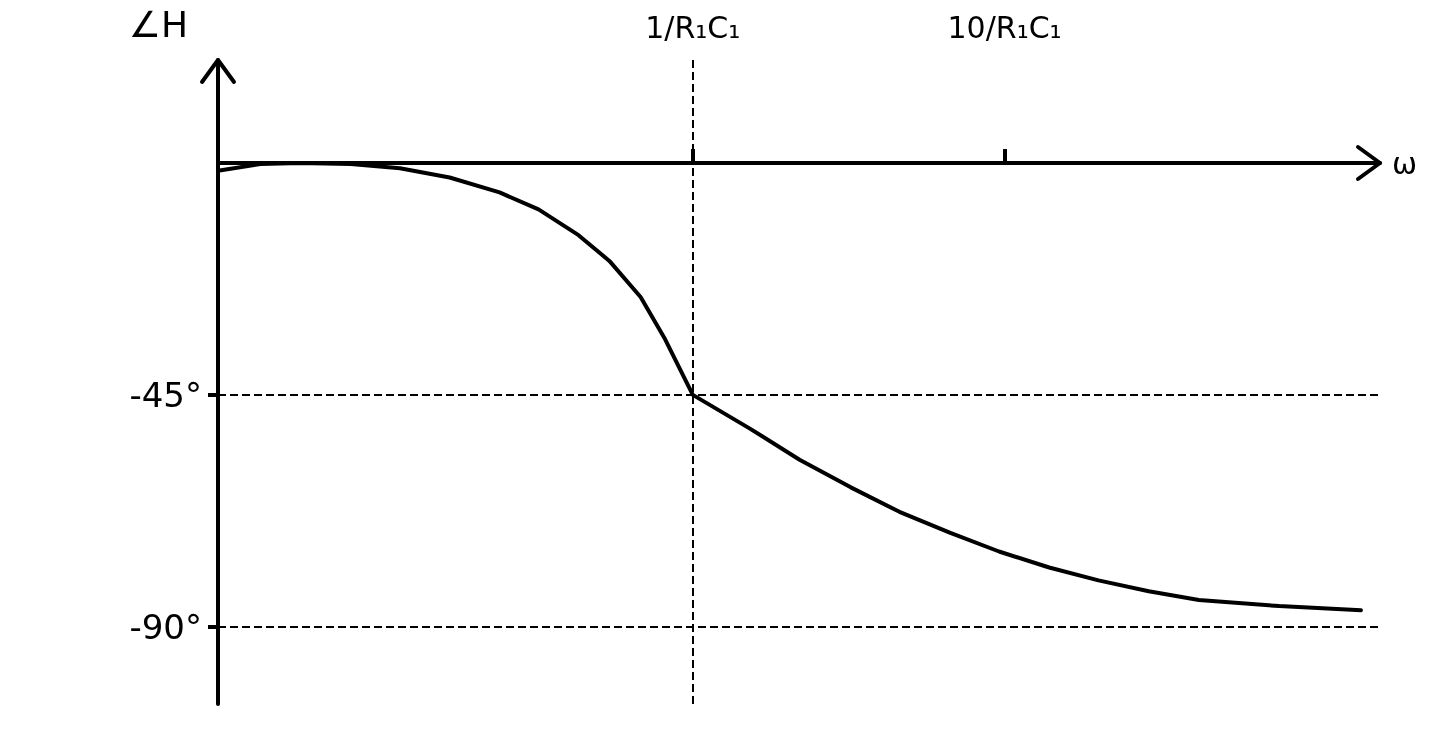 Image resolution: width=1440 pixels, height=734 pixels. Describe the element at coordinates (165, 394) in the screenshot. I see `y-tick-label: -45°` at that location.